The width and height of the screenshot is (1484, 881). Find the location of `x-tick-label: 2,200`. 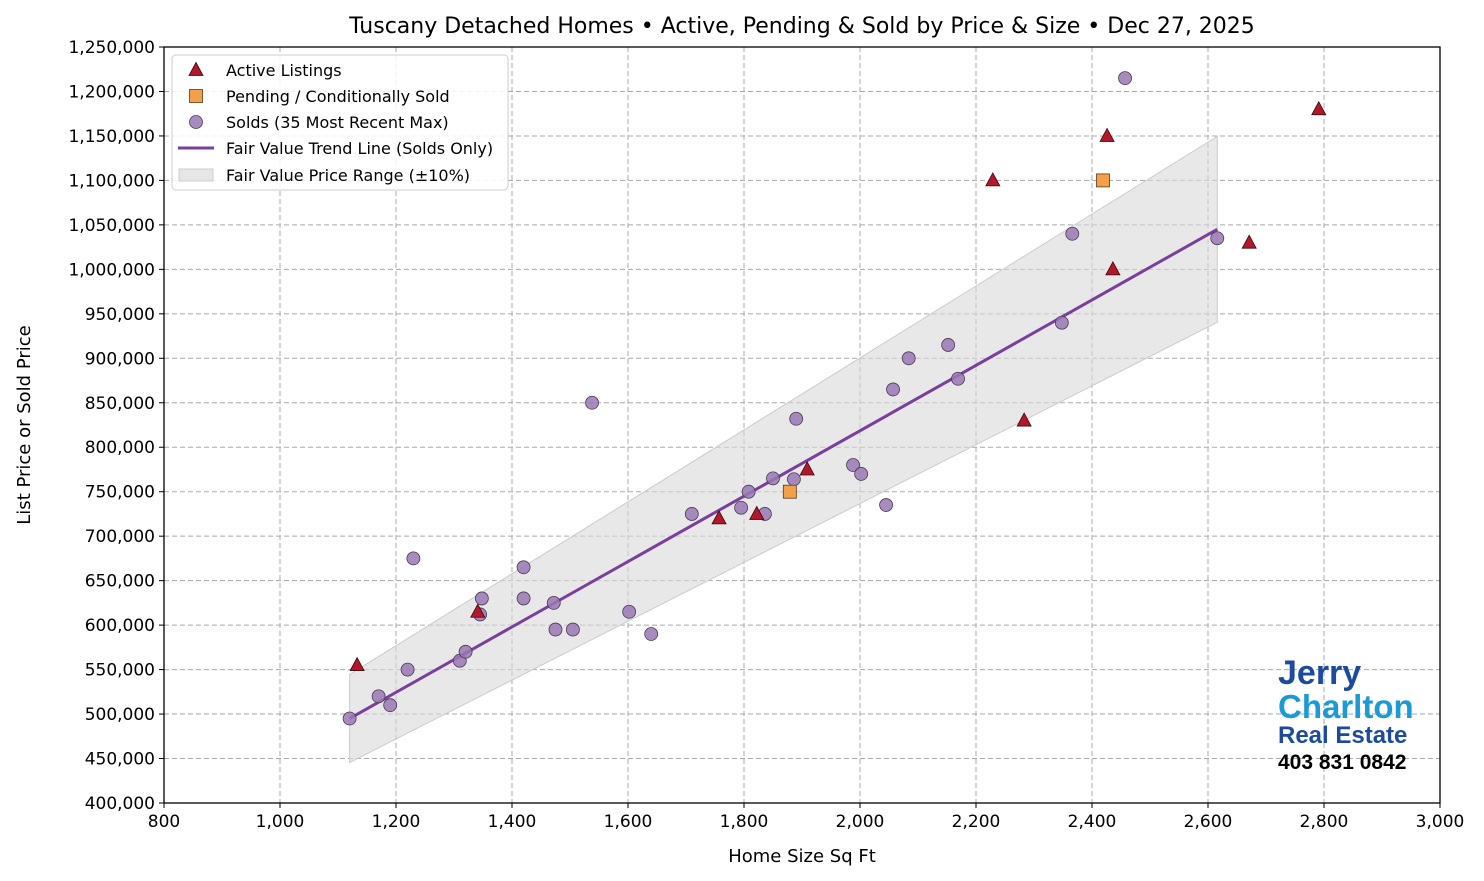

x-tick-label: 2,200 is located at coordinates (976, 822).